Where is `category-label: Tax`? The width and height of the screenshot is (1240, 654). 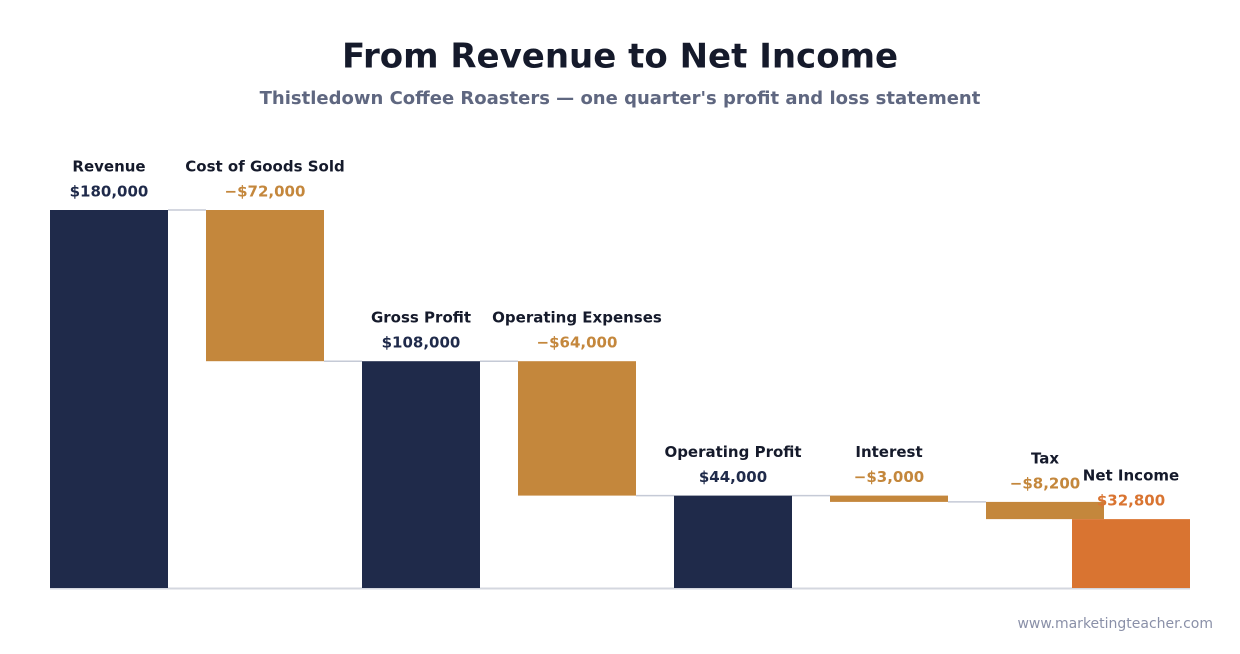 category-label: Tax is located at coordinates (1045, 458).